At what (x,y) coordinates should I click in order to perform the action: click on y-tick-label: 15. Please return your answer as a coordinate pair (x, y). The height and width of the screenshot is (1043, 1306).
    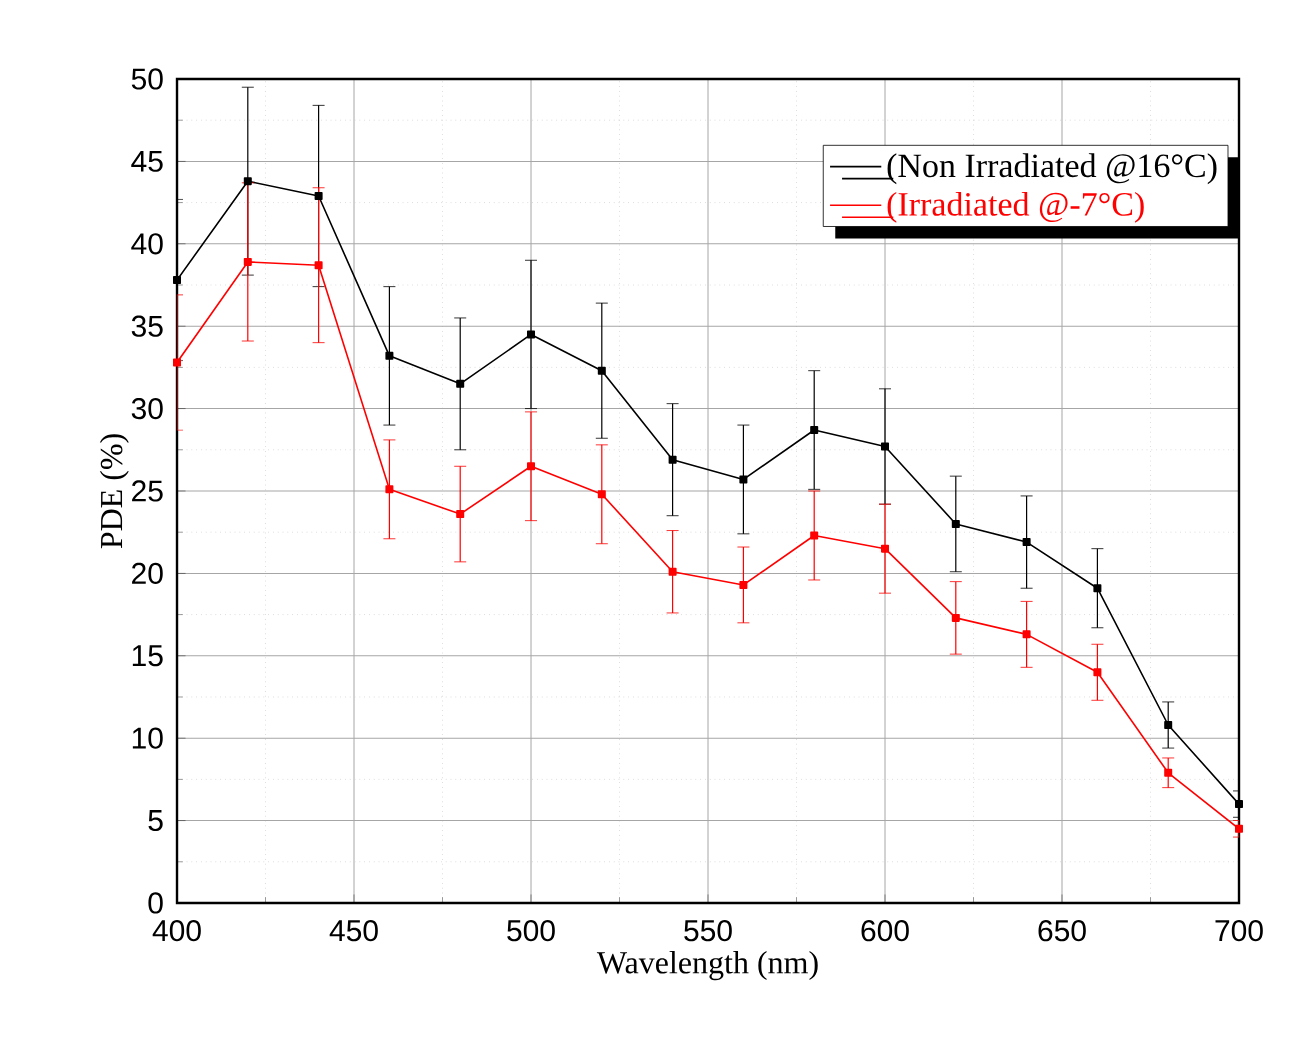
    Looking at the image, I should click on (147, 656).